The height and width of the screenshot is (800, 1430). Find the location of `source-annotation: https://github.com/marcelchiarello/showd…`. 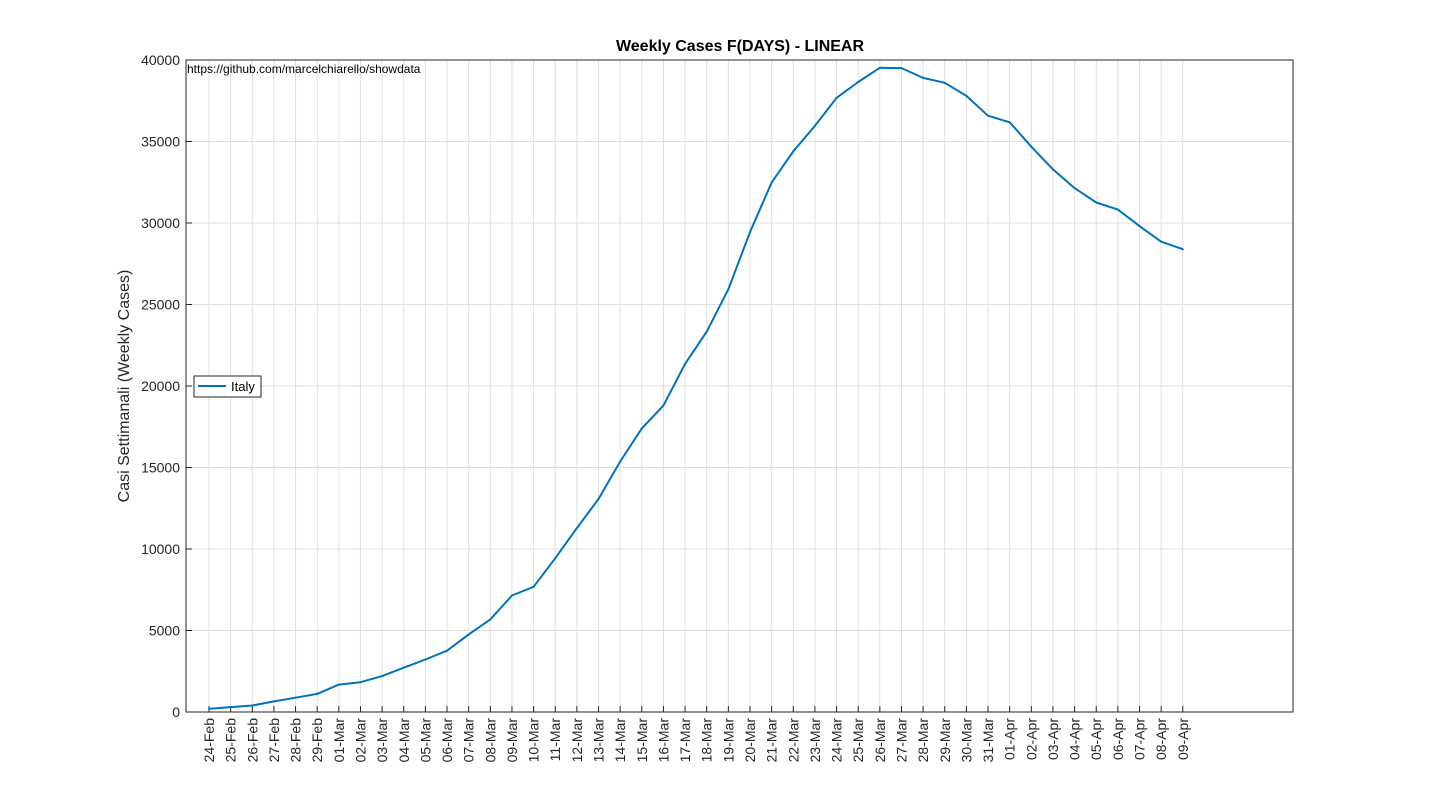

source-annotation: https://github.com/marcelchiarello/showd… is located at coordinates (304, 69).